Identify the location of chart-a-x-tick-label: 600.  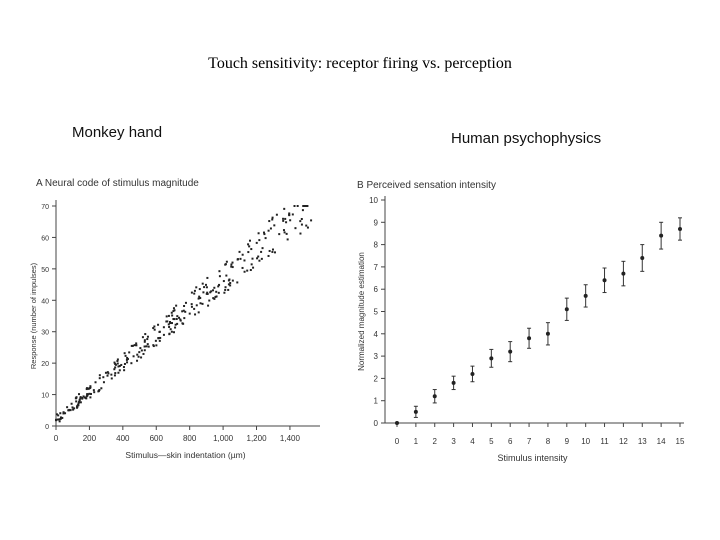
(157, 438).